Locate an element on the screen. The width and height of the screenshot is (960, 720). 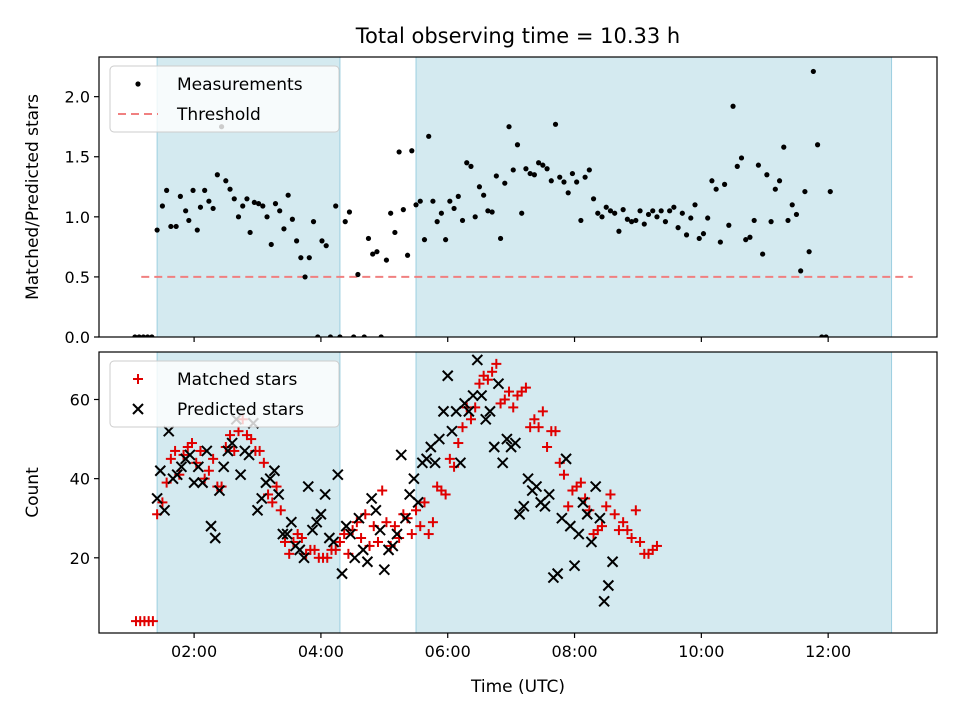
x-point-67-b is located at coordinates (439, 439).